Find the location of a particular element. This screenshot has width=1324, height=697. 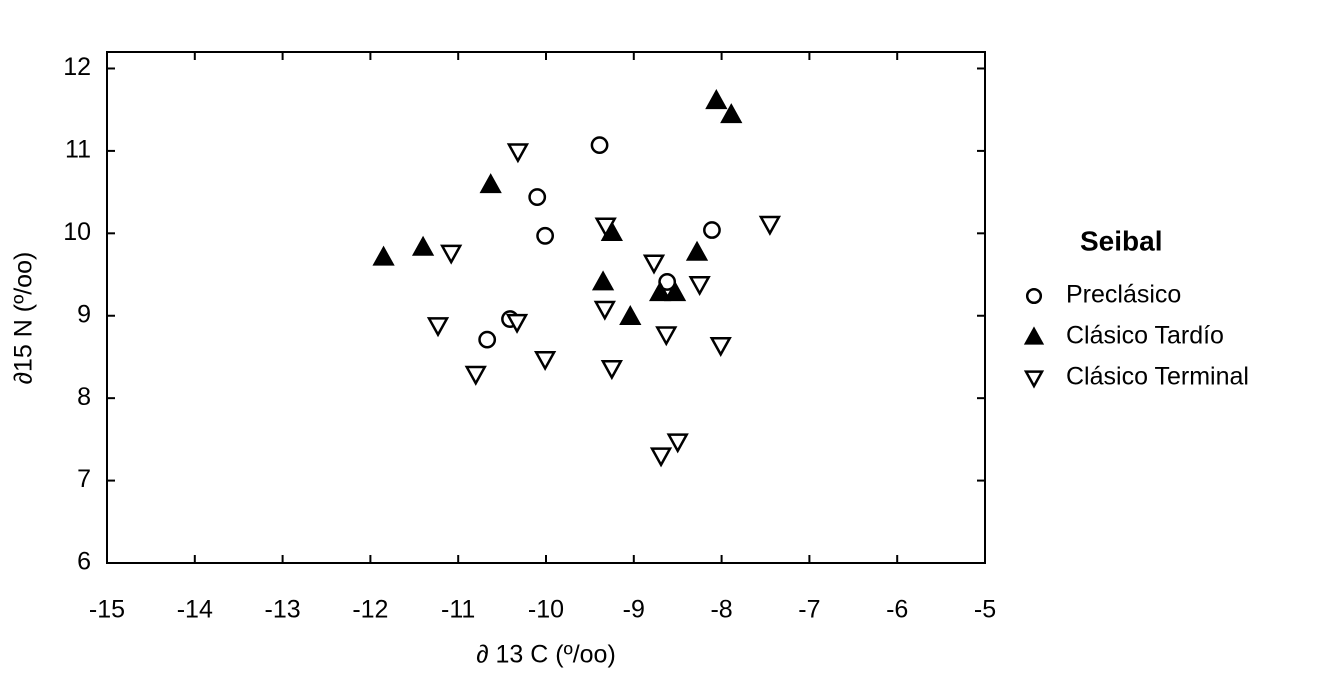

y-tick-label: 11 is located at coordinates (78, 150).